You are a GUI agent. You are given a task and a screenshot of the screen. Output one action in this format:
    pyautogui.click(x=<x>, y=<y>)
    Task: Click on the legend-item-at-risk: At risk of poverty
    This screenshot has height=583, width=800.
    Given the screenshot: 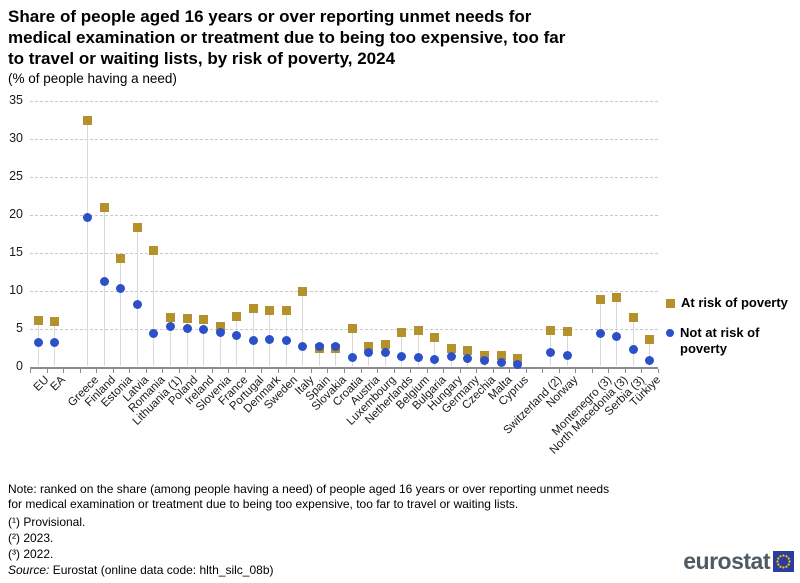 What is the action you would take?
    pyautogui.click(x=732, y=303)
    